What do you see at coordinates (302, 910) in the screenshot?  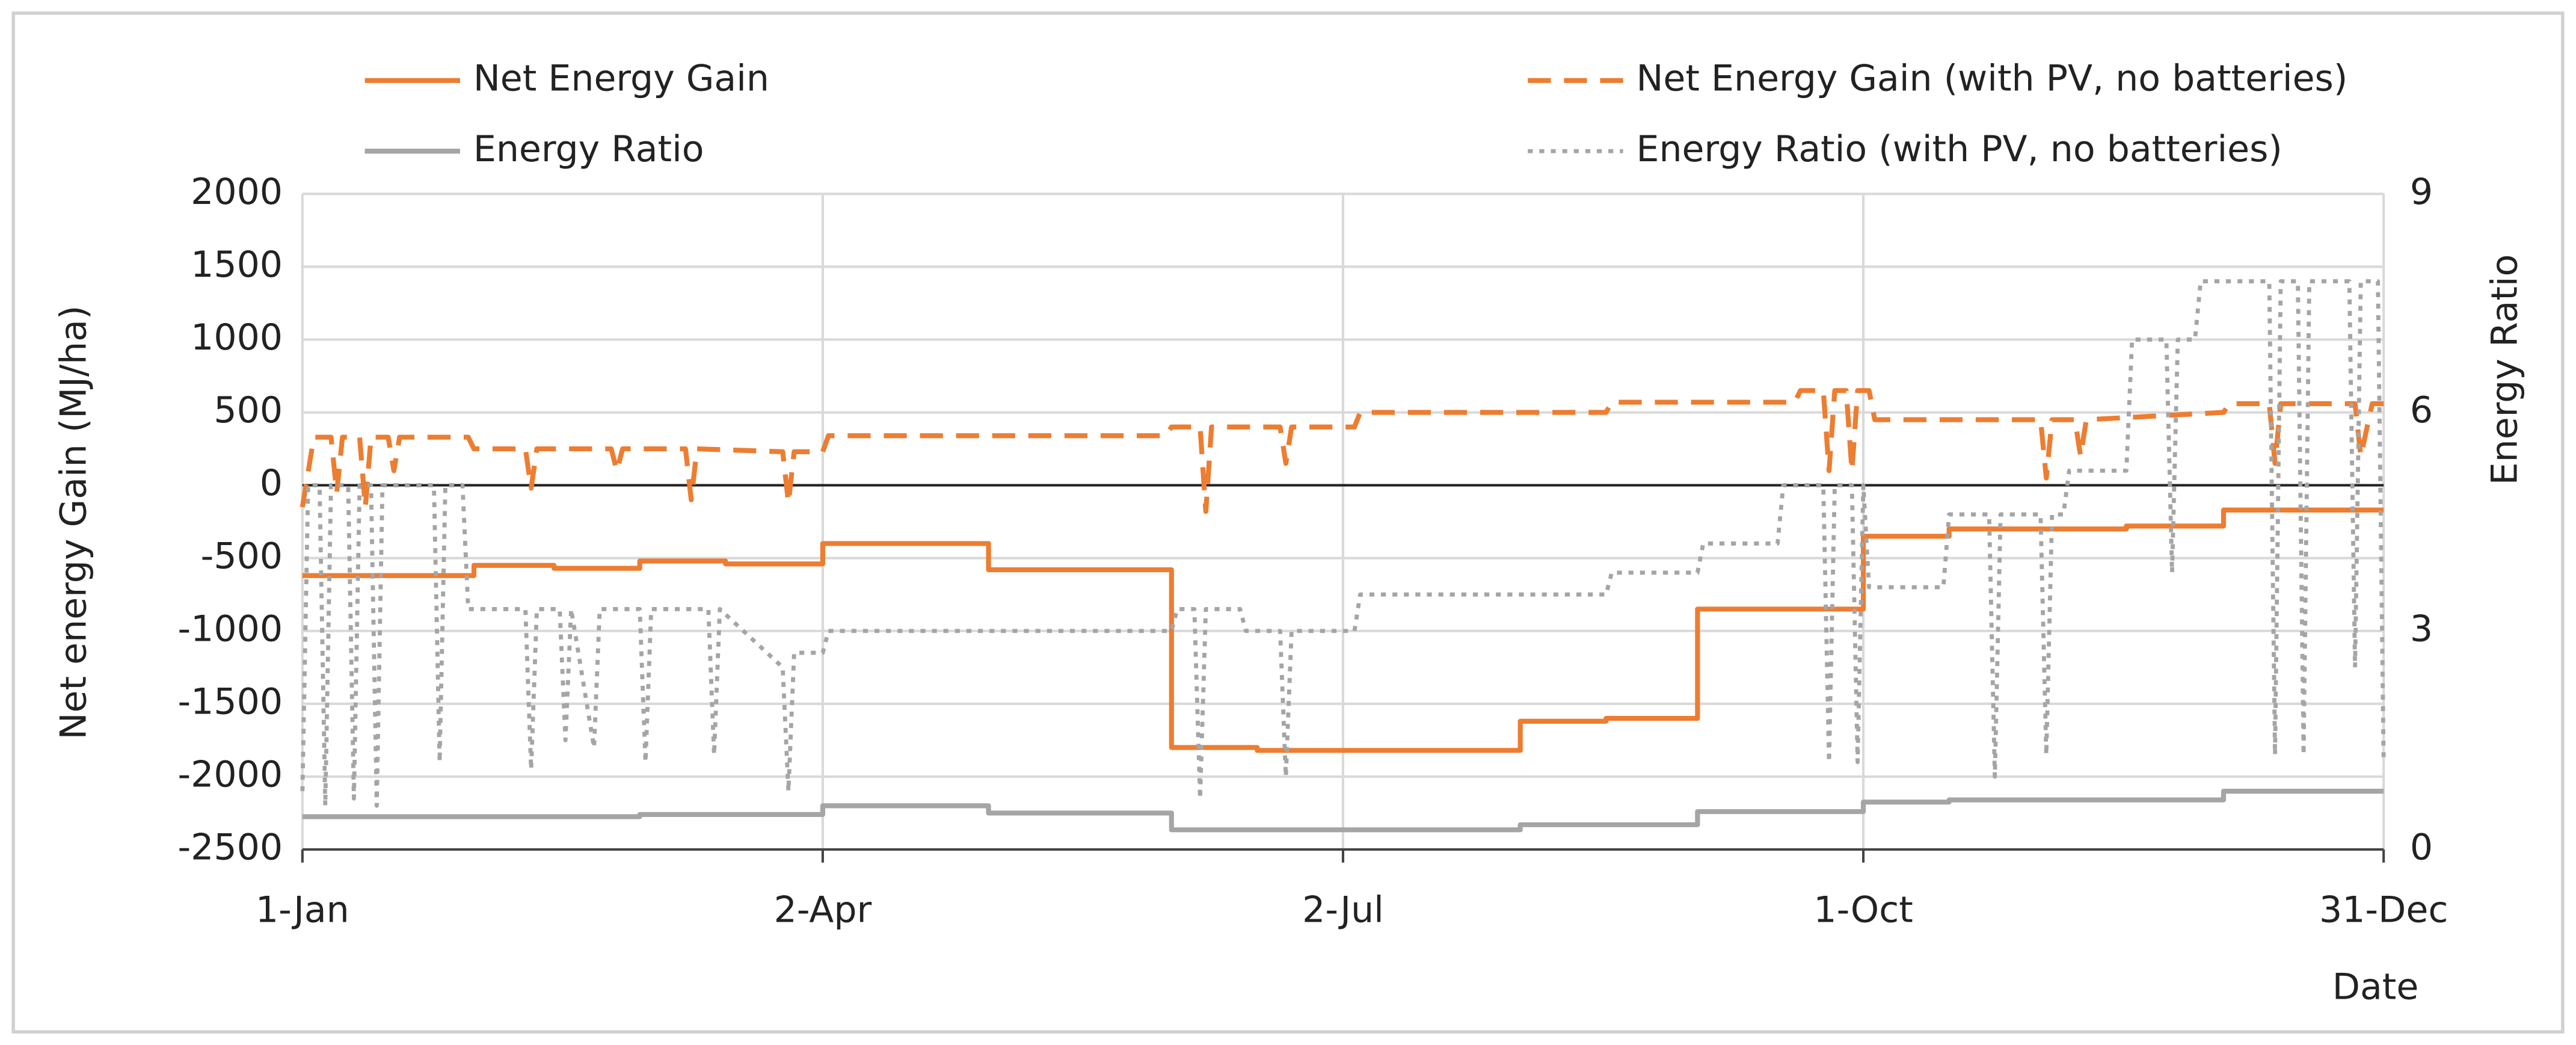 I see `x-tick-label: 1-Jan` at bounding box center [302, 910].